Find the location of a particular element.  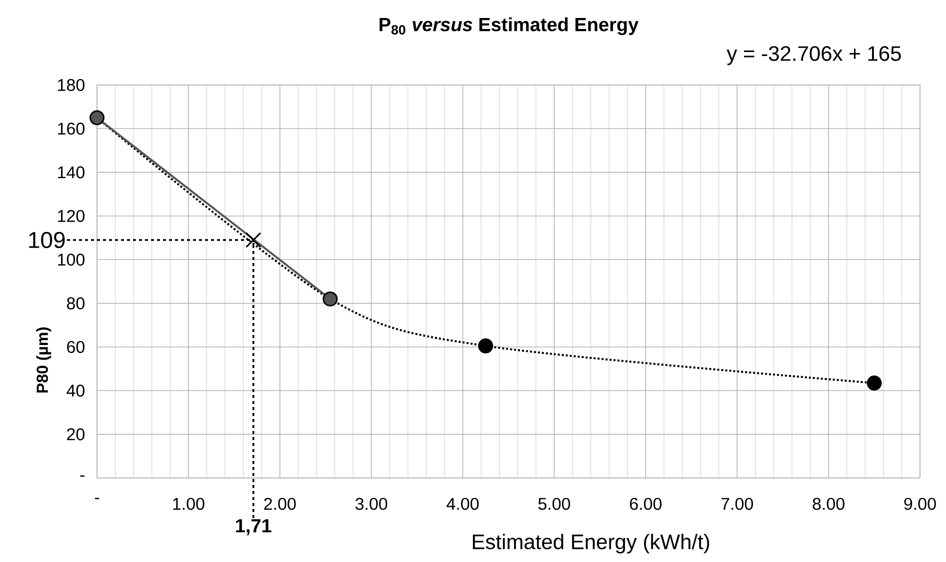

y-tick-label: 20 is located at coordinates (75, 434).